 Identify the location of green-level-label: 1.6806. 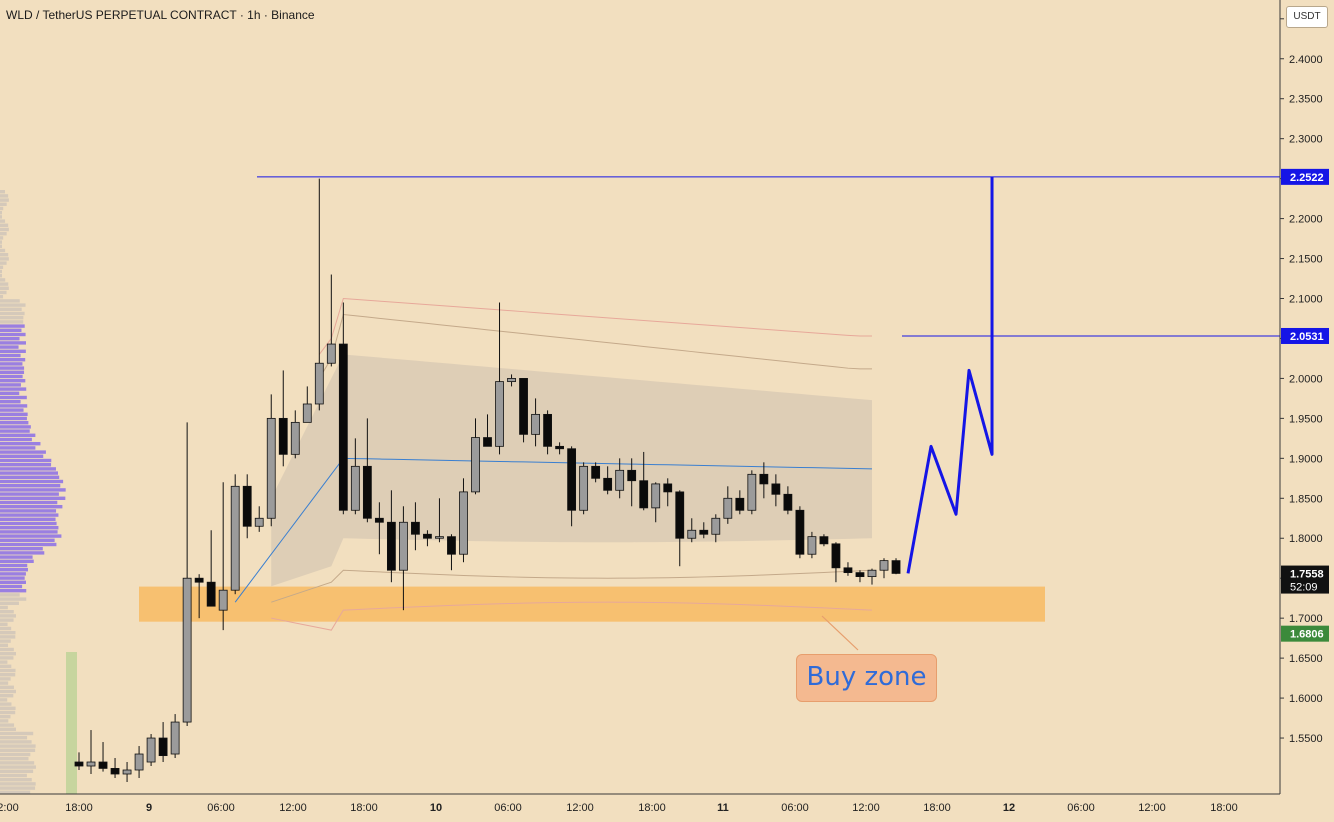
(1307, 635).